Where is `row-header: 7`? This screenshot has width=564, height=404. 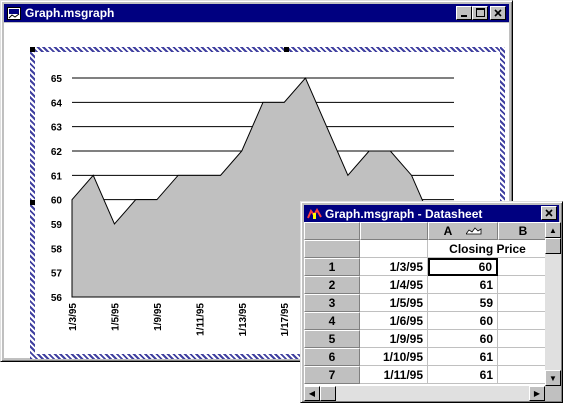
row-header: 7 is located at coordinates (332, 375).